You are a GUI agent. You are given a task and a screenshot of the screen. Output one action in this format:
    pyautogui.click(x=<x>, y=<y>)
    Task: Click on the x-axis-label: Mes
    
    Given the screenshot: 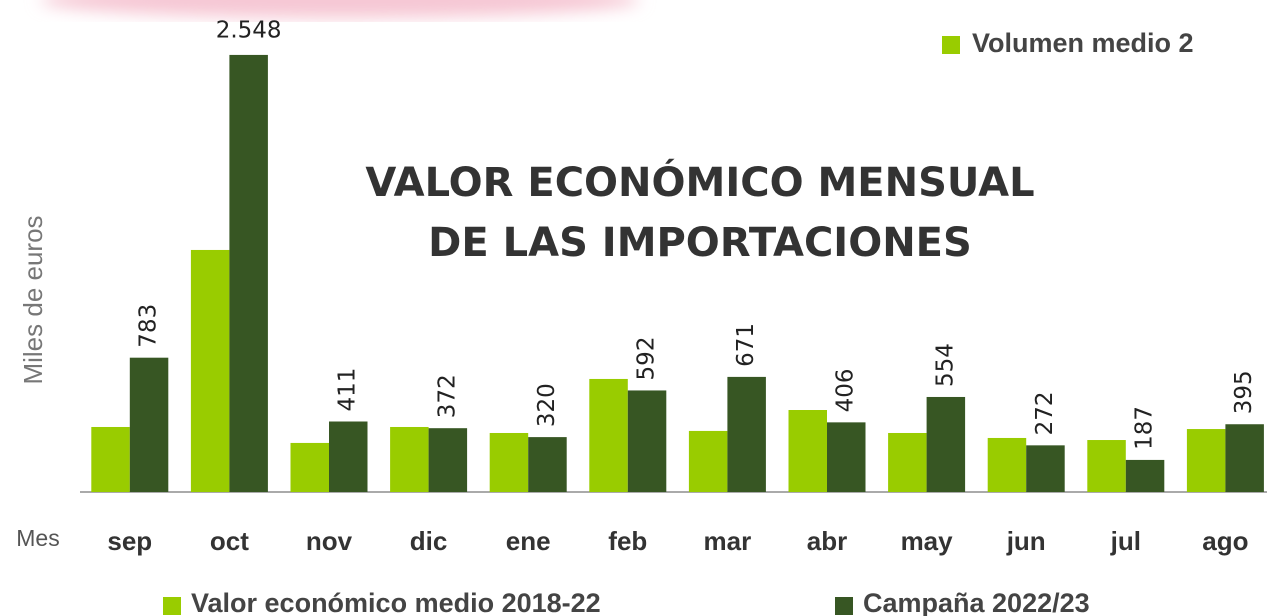 What is the action you would take?
    pyautogui.click(x=37, y=538)
    